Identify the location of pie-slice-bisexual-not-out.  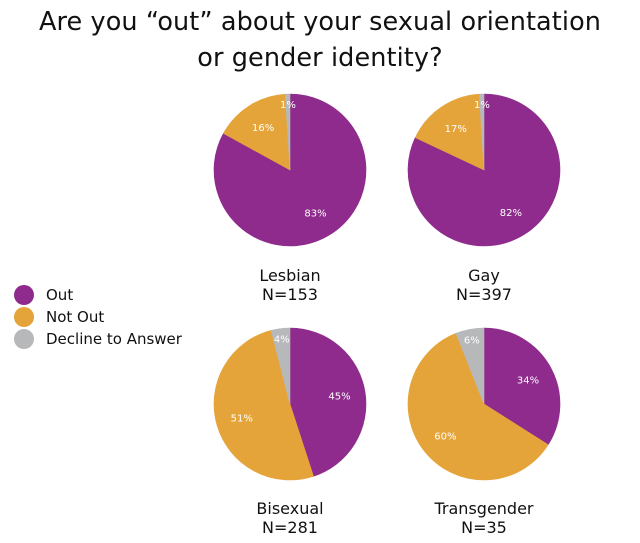
(263, 405).